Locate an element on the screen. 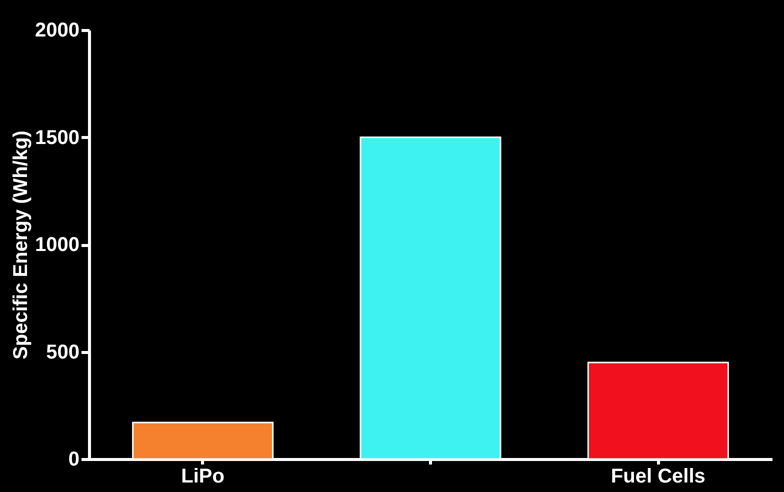 The width and height of the screenshot is (784, 492). y-tick-label: 1500 is located at coordinates (57, 137).